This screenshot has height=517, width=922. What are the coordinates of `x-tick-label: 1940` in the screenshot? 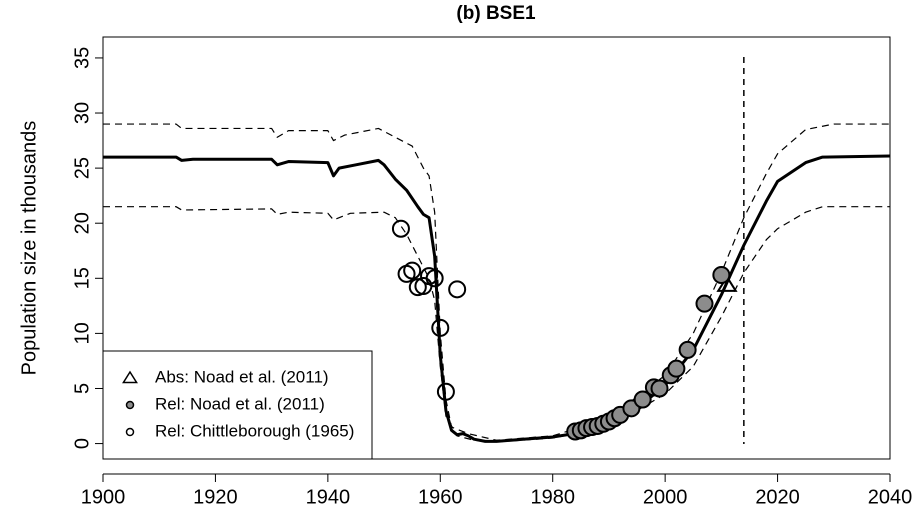 It's located at (328, 497).